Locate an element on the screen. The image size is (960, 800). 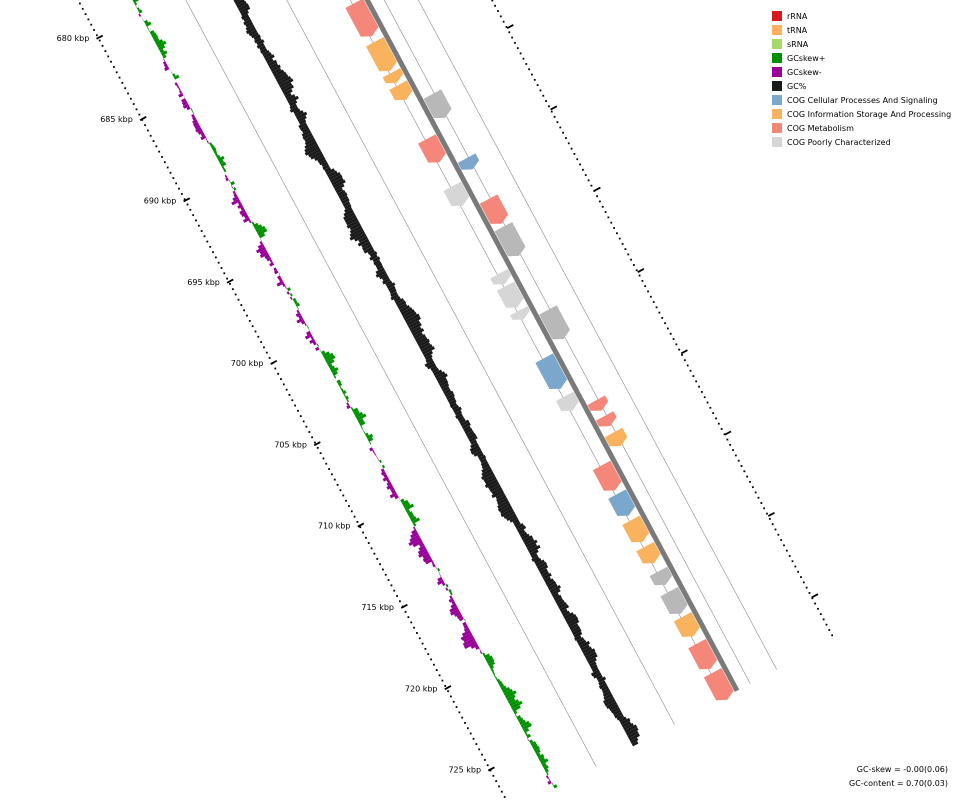
tick-label: 715 kbp is located at coordinates (377, 607).